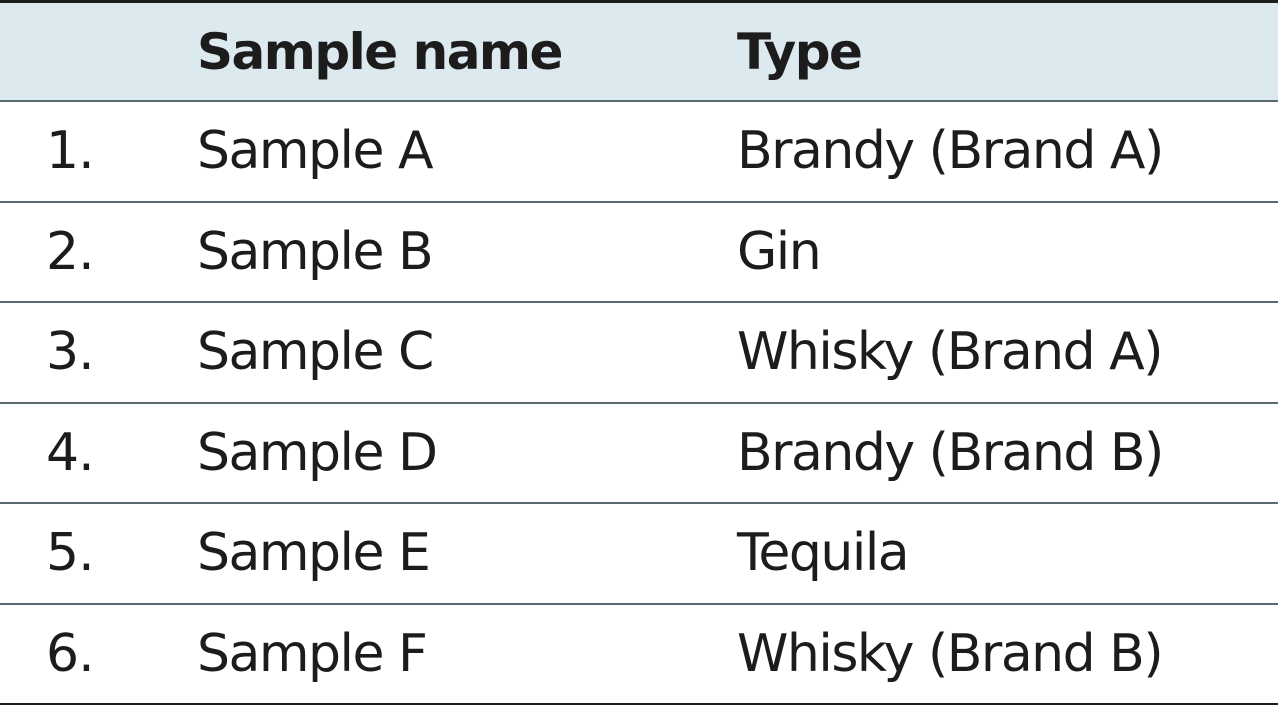 This screenshot has width=1280, height=706. Describe the element at coordinates (950, 352) in the screenshot. I see `row-type: Whisky (Brand A)` at that location.